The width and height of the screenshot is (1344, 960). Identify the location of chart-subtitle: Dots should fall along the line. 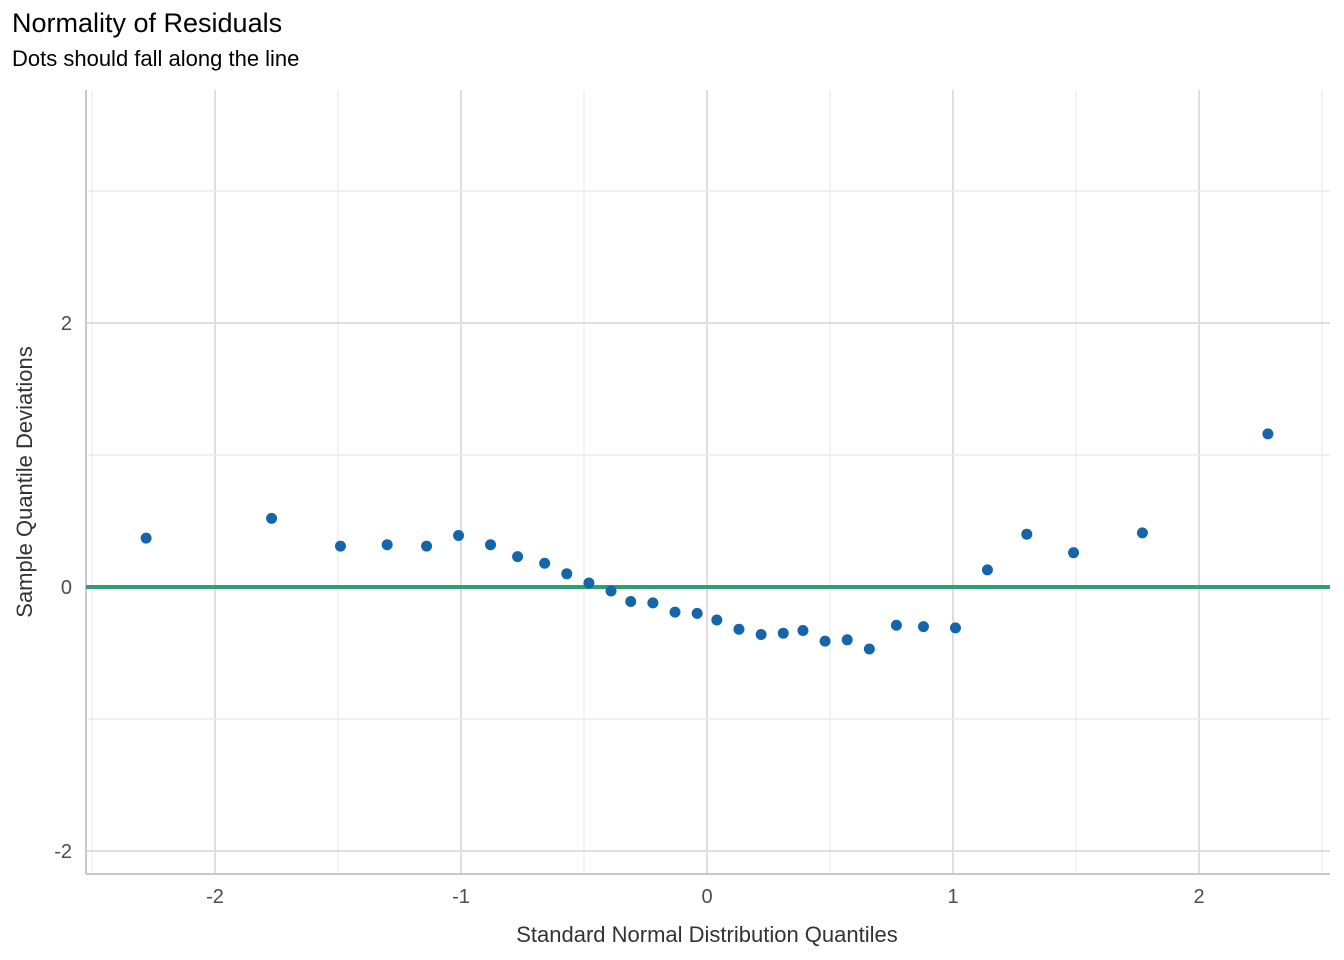
(156, 58).